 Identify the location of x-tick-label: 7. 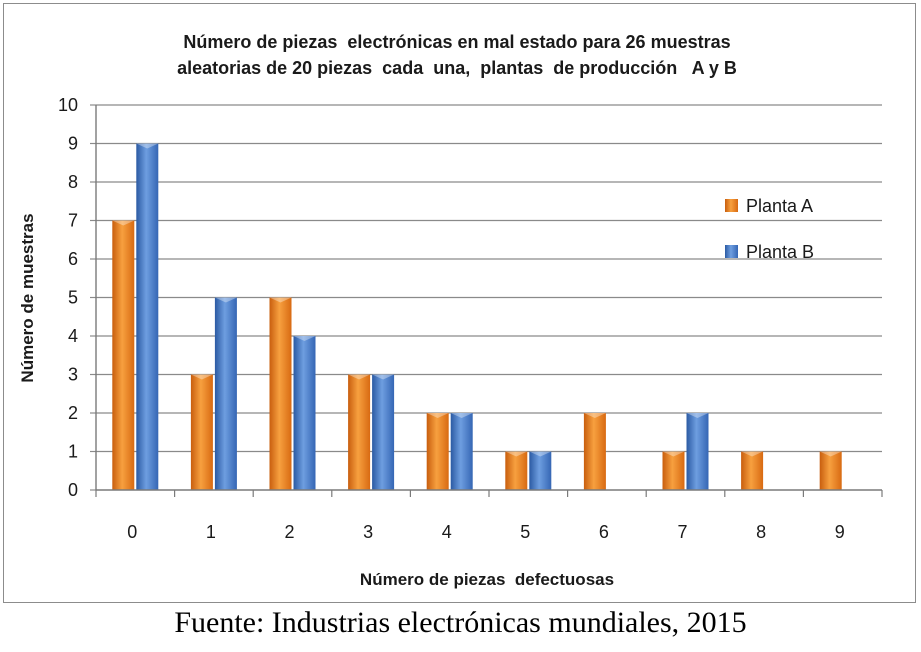
(682, 532).